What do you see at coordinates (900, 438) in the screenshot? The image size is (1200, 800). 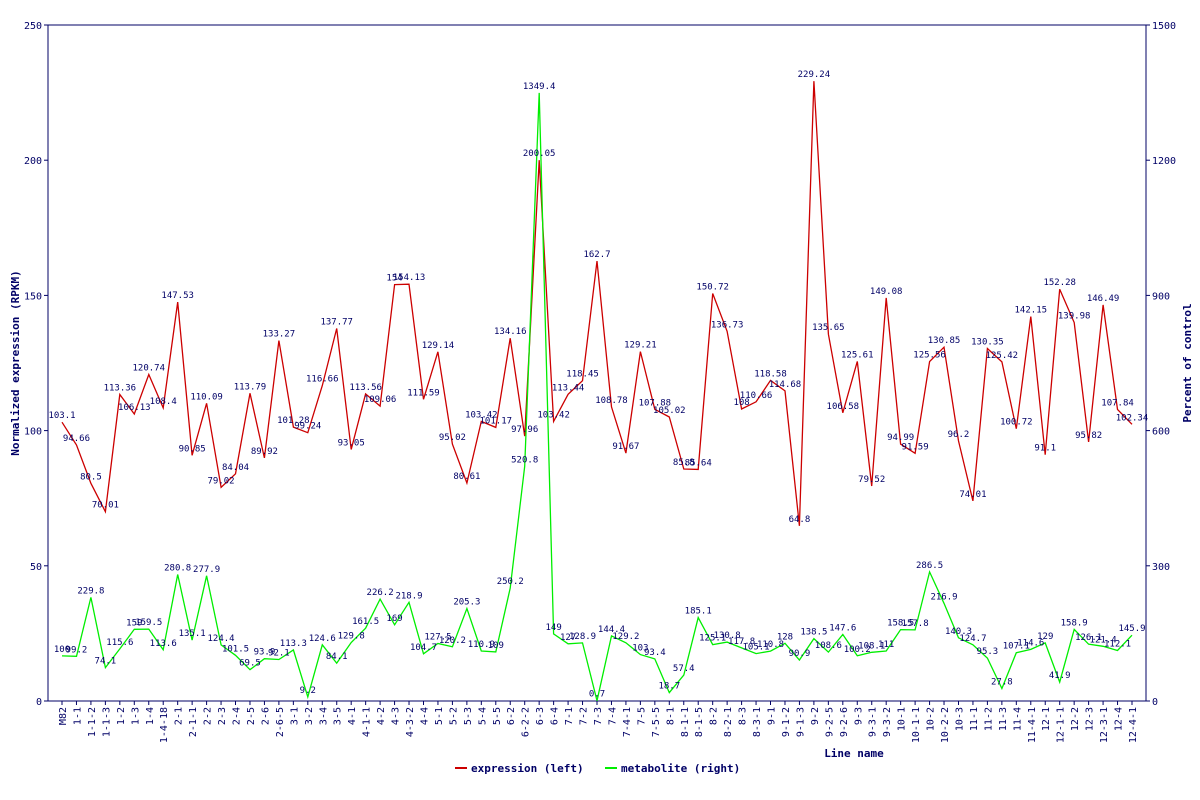 I see `expression-data-label: 94.99` at bounding box center [900, 438].